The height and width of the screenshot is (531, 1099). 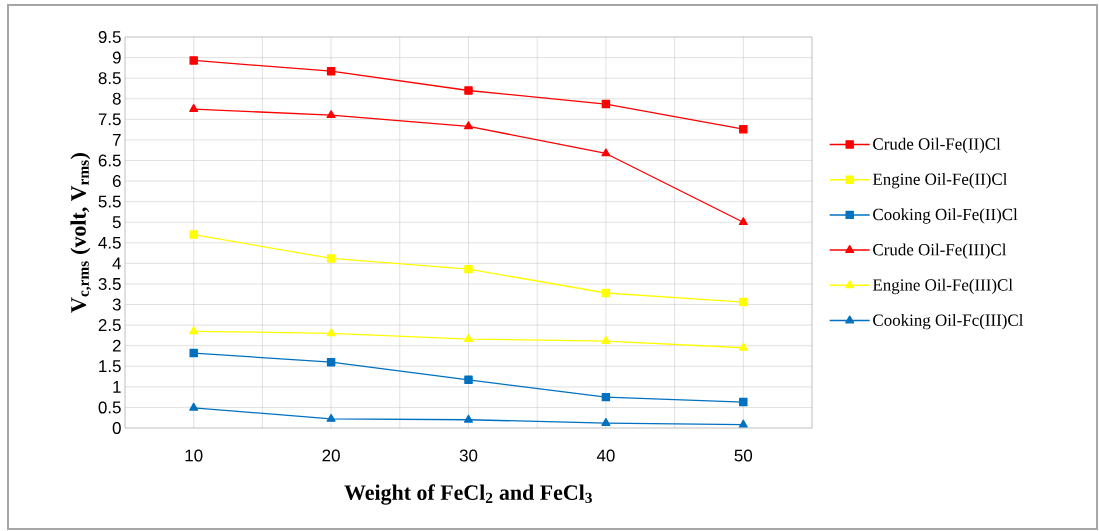 I want to click on y-tick-label: 7, so click(x=116, y=140).